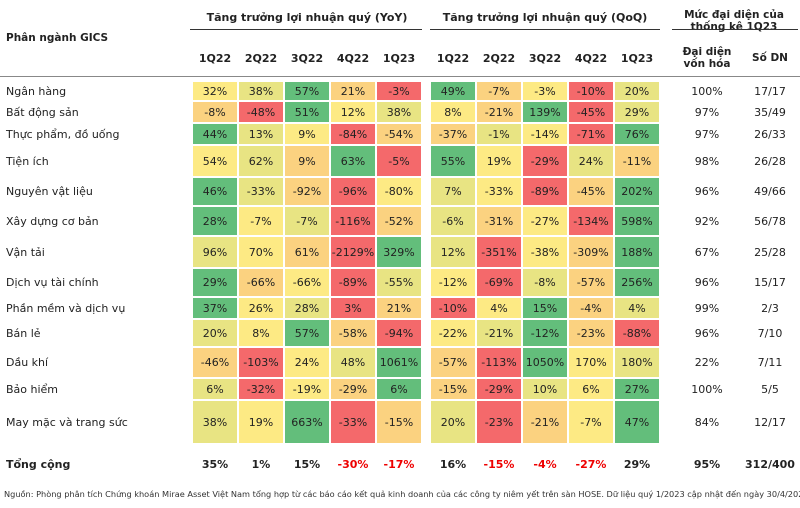 This screenshot has width=800, height=508. Describe the element at coordinates (261, 464) in the screenshot. I see `cell: 1%` at that location.